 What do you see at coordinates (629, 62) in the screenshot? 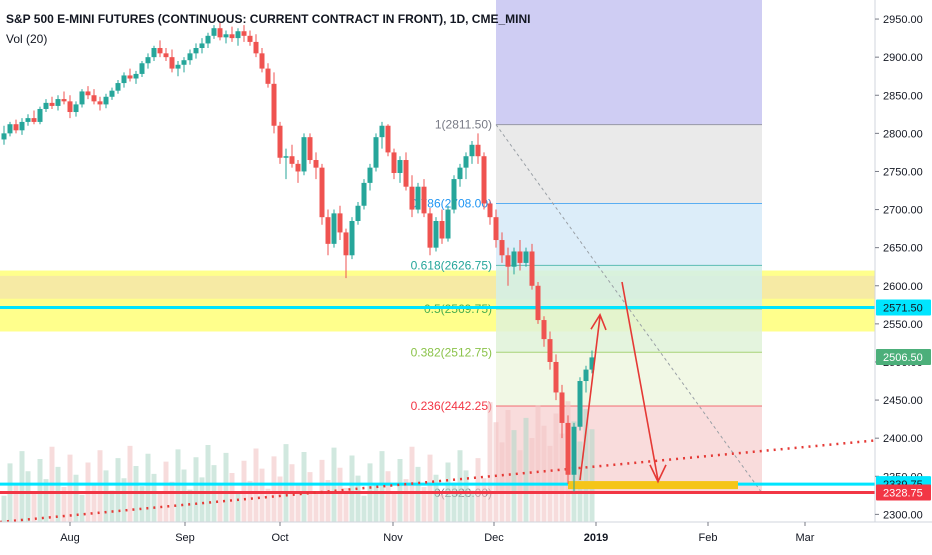
I see `fib-extension-zone` at bounding box center [629, 62].